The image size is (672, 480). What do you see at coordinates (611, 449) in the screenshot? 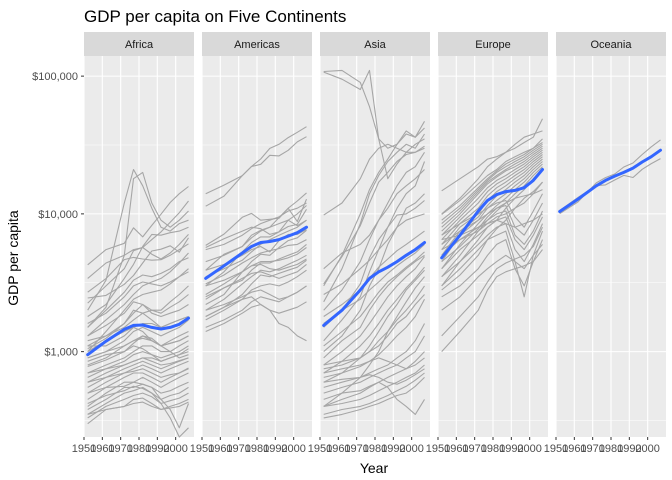
I see `x-tick-label-oceania-1980: 1980` at bounding box center [611, 449].